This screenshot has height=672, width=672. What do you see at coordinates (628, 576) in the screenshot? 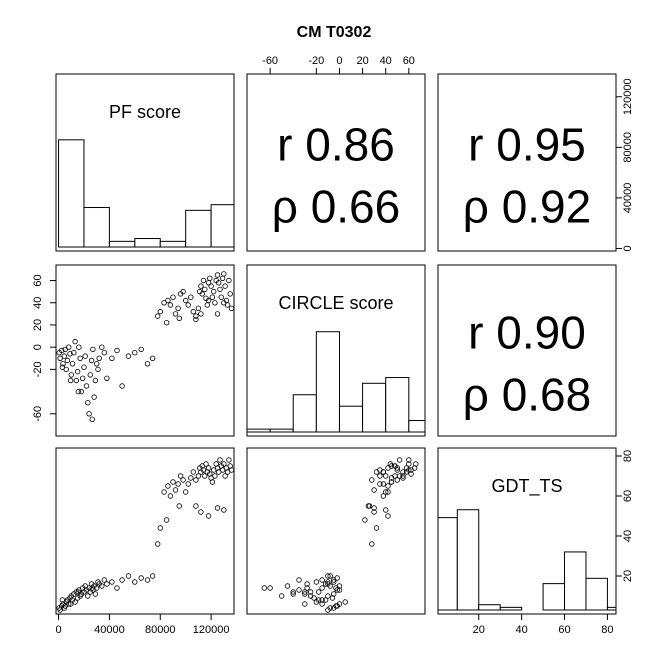
I see `y-tick-label: 20` at bounding box center [628, 576].